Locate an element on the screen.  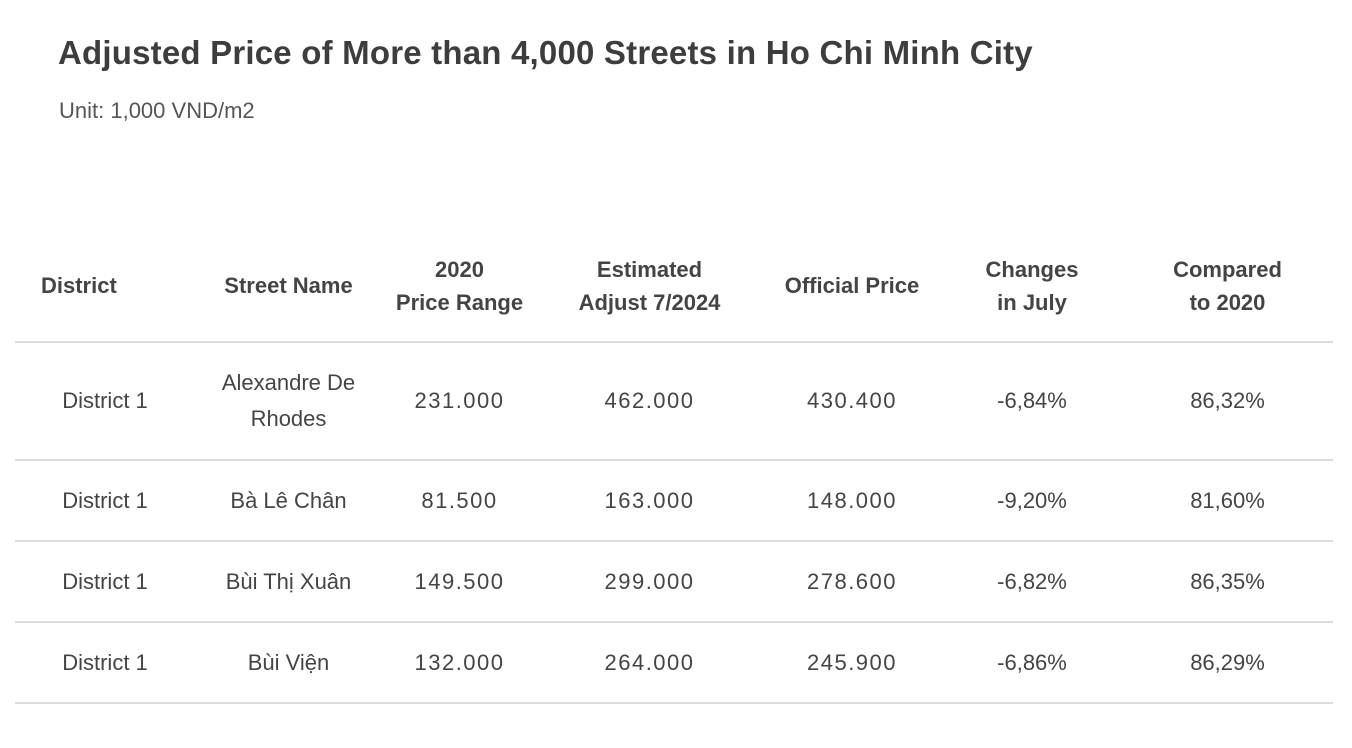
cell-street: Bà Lê Chân is located at coordinates (288, 501).